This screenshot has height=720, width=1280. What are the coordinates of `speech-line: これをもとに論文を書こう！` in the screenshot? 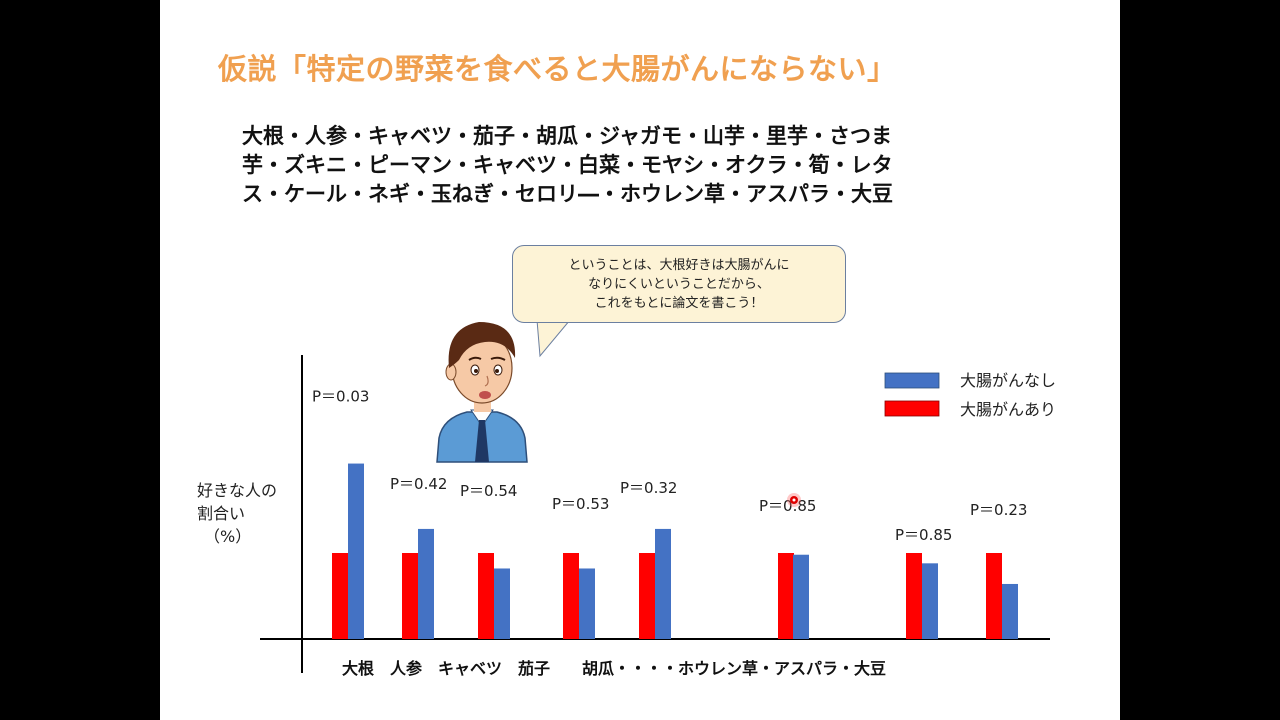 It's located at (679, 303).